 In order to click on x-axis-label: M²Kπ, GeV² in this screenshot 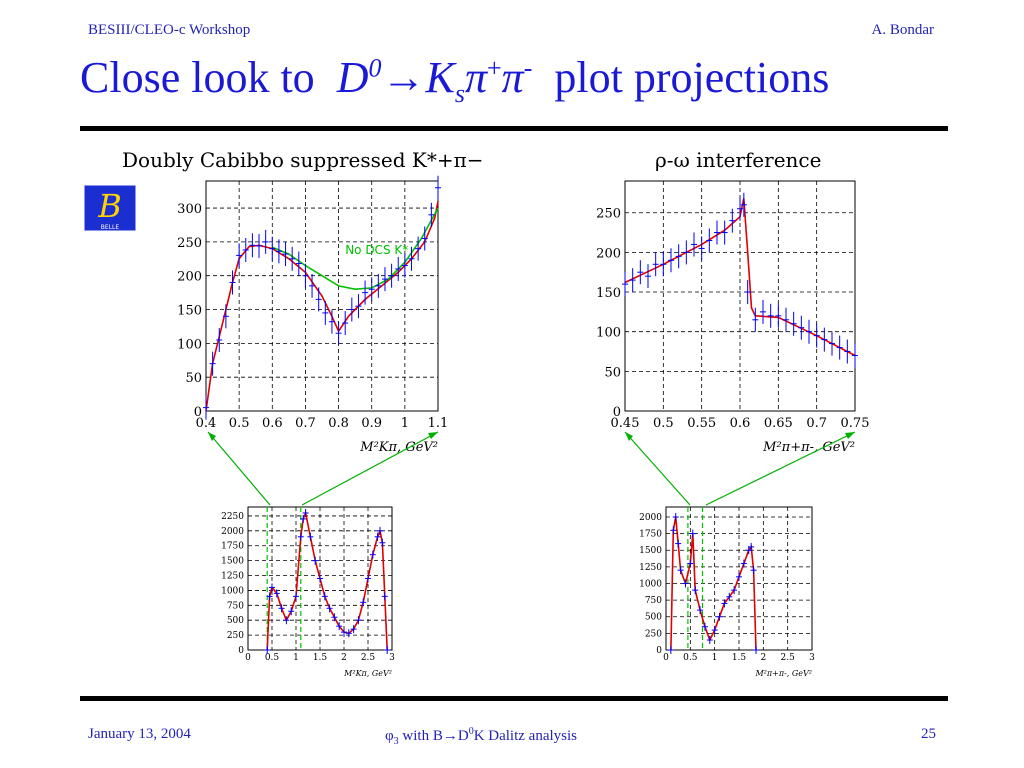, I will do `click(398, 447)`.